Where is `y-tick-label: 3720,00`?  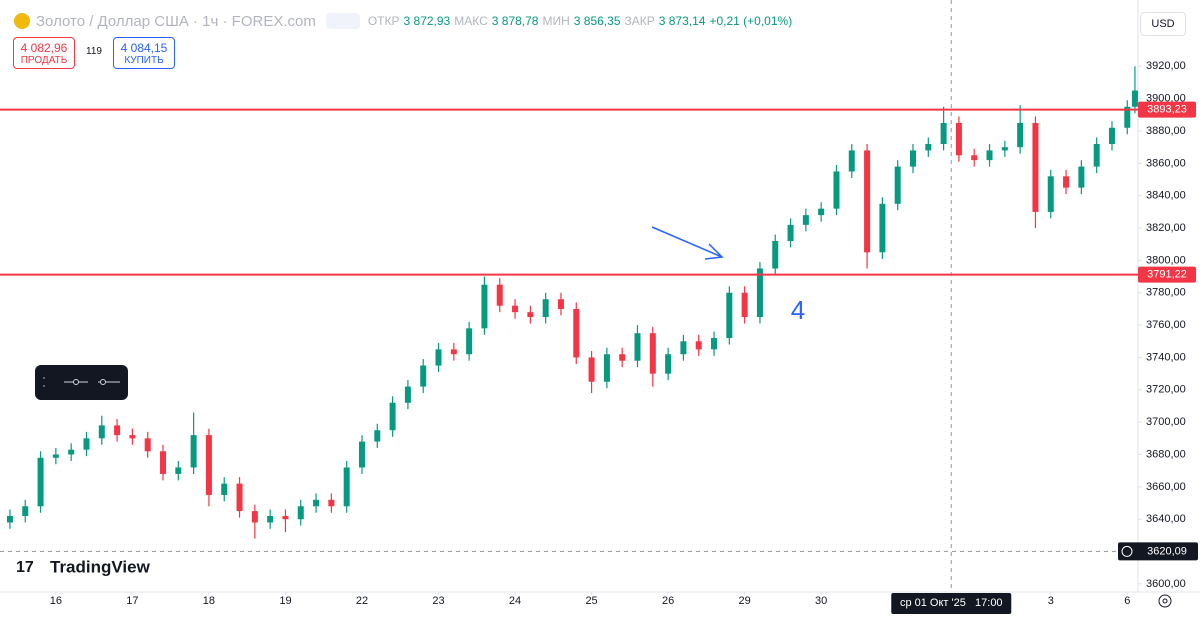 y-tick-label: 3720,00 is located at coordinates (1166, 390).